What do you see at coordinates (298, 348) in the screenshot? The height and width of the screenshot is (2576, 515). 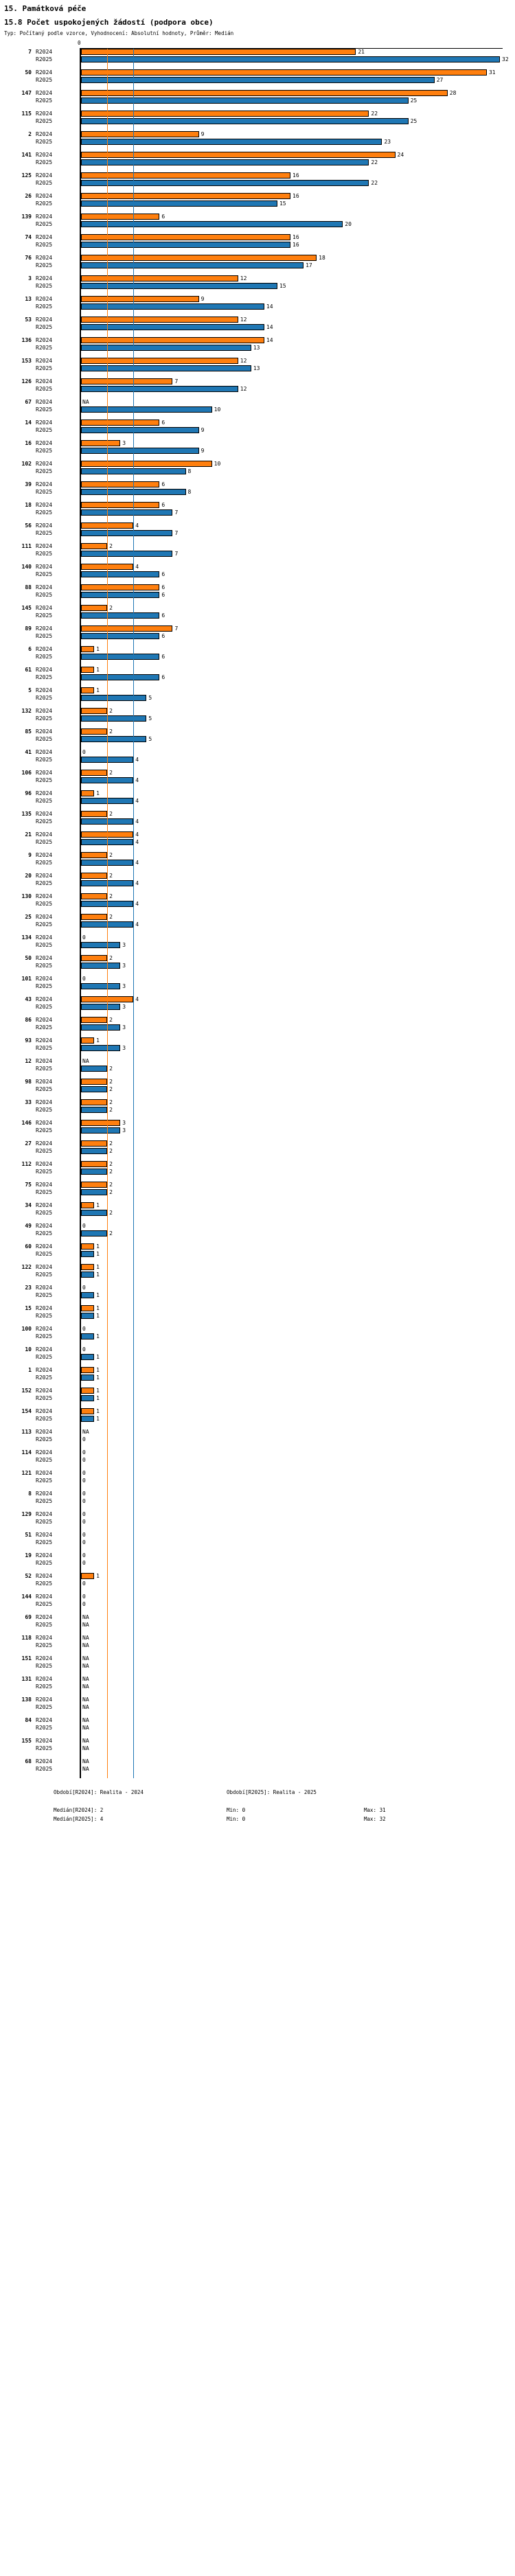 I see `row-bar-wrap: 13` at bounding box center [298, 348].